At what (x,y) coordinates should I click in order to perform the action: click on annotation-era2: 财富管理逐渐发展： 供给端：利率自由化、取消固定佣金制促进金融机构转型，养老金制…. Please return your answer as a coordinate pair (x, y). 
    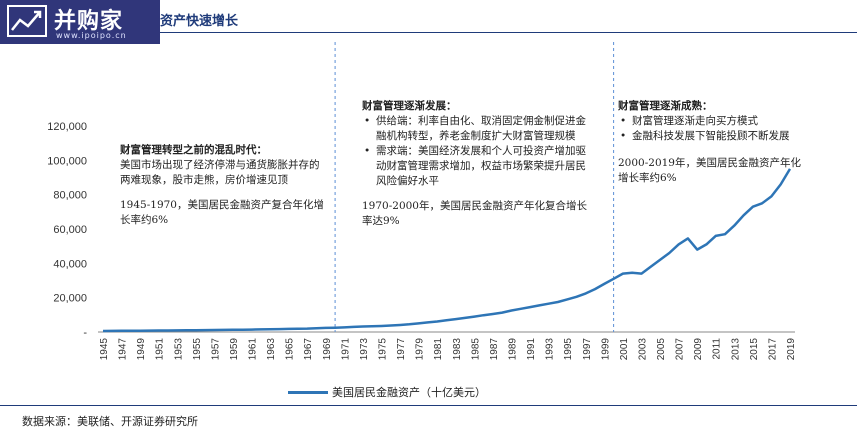
    Looking at the image, I should click on (479, 164).